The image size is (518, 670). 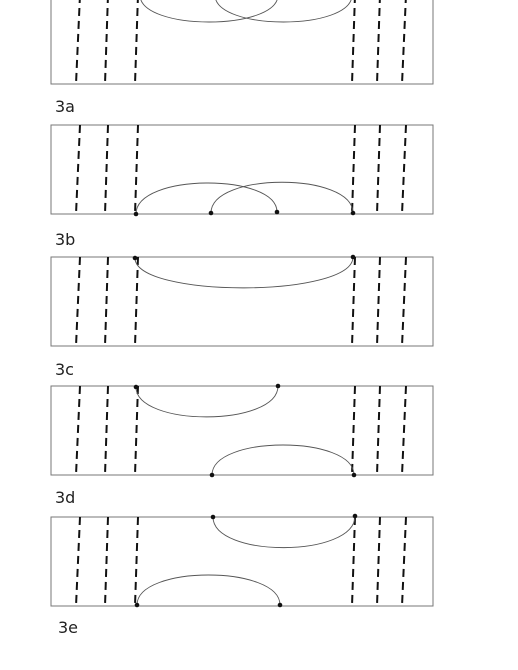 I want to click on panel-label: 3e, so click(x=68, y=627).